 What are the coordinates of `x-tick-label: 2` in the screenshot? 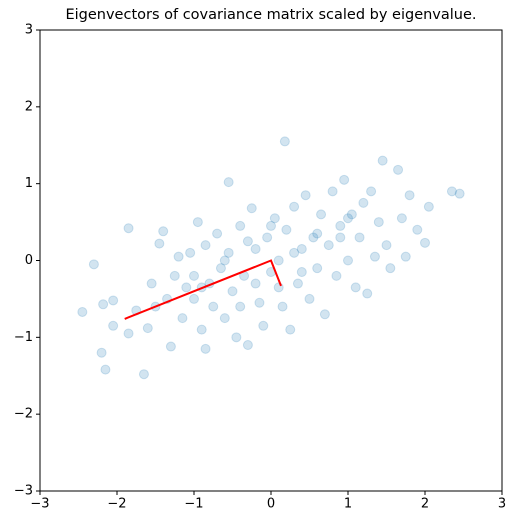 It's located at (425, 504).